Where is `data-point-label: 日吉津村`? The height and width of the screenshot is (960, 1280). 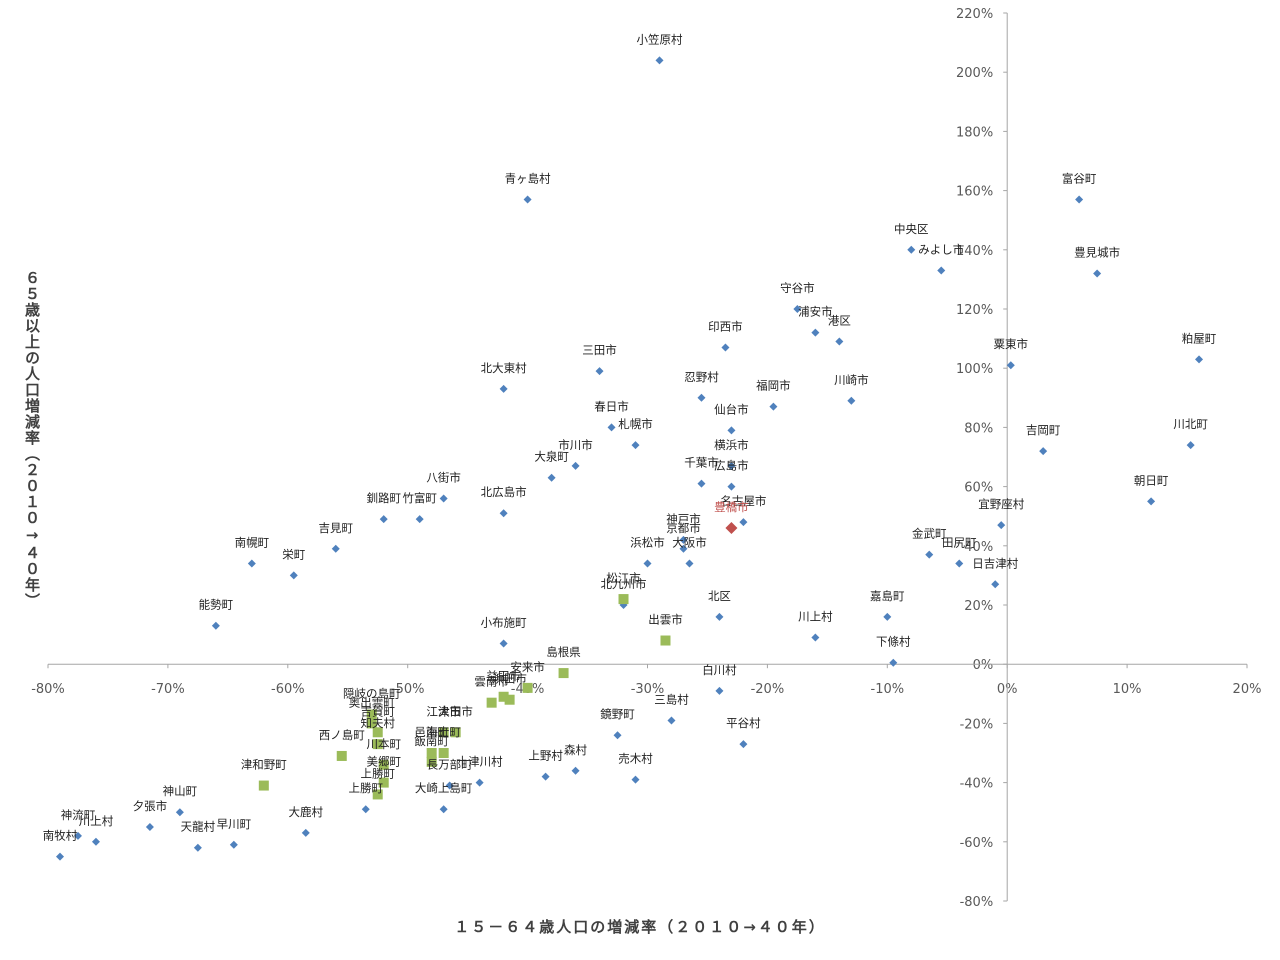 data-point-label: 日吉津村 is located at coordinates (995, 563).